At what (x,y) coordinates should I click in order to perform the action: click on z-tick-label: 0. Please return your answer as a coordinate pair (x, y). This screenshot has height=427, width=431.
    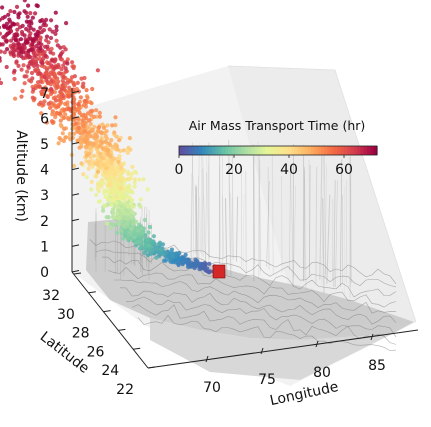
    Looking at the image, I should click on (44, 273).